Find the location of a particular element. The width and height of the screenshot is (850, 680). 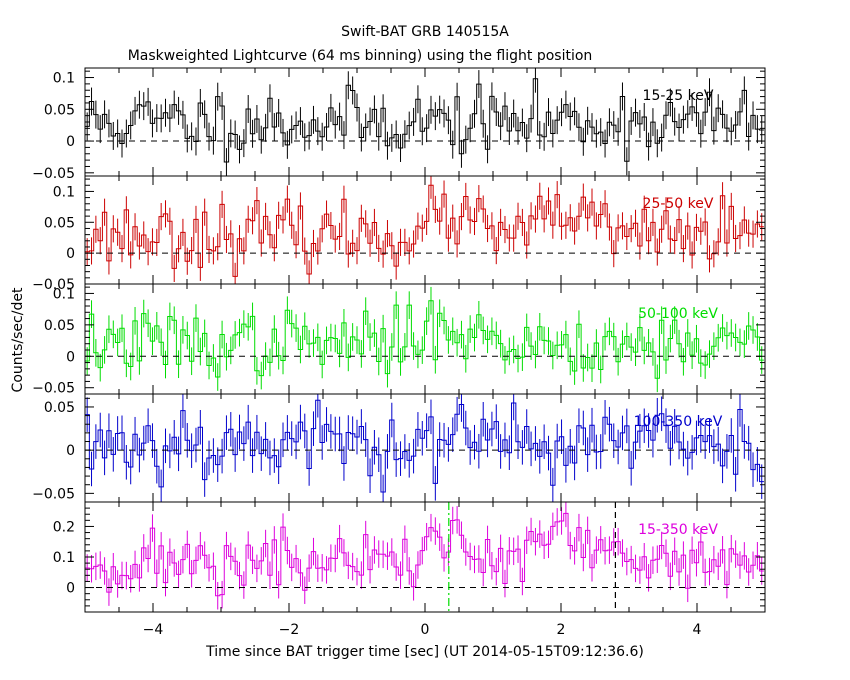

panel-1: −0.05 0 0.05 0.1 15-25 keV is located at coordinates (399, 124).